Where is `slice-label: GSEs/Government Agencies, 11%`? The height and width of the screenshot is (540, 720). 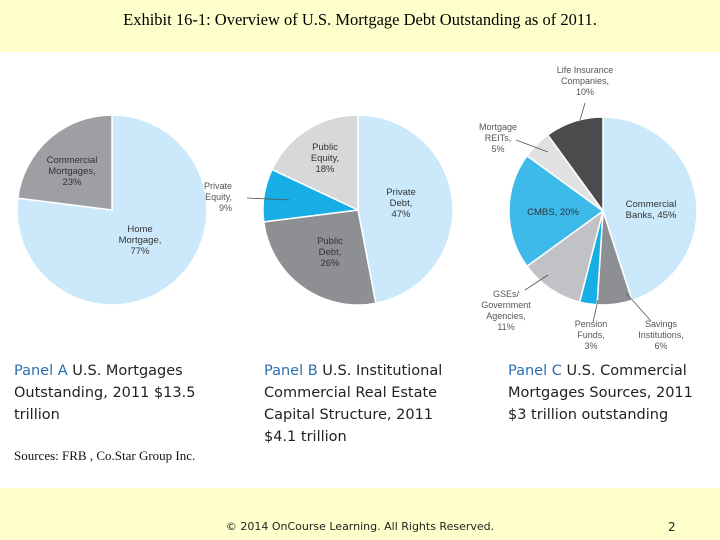
slice-label: GSEs/Government Agencies, 11% is located at coordinates (506, 310).